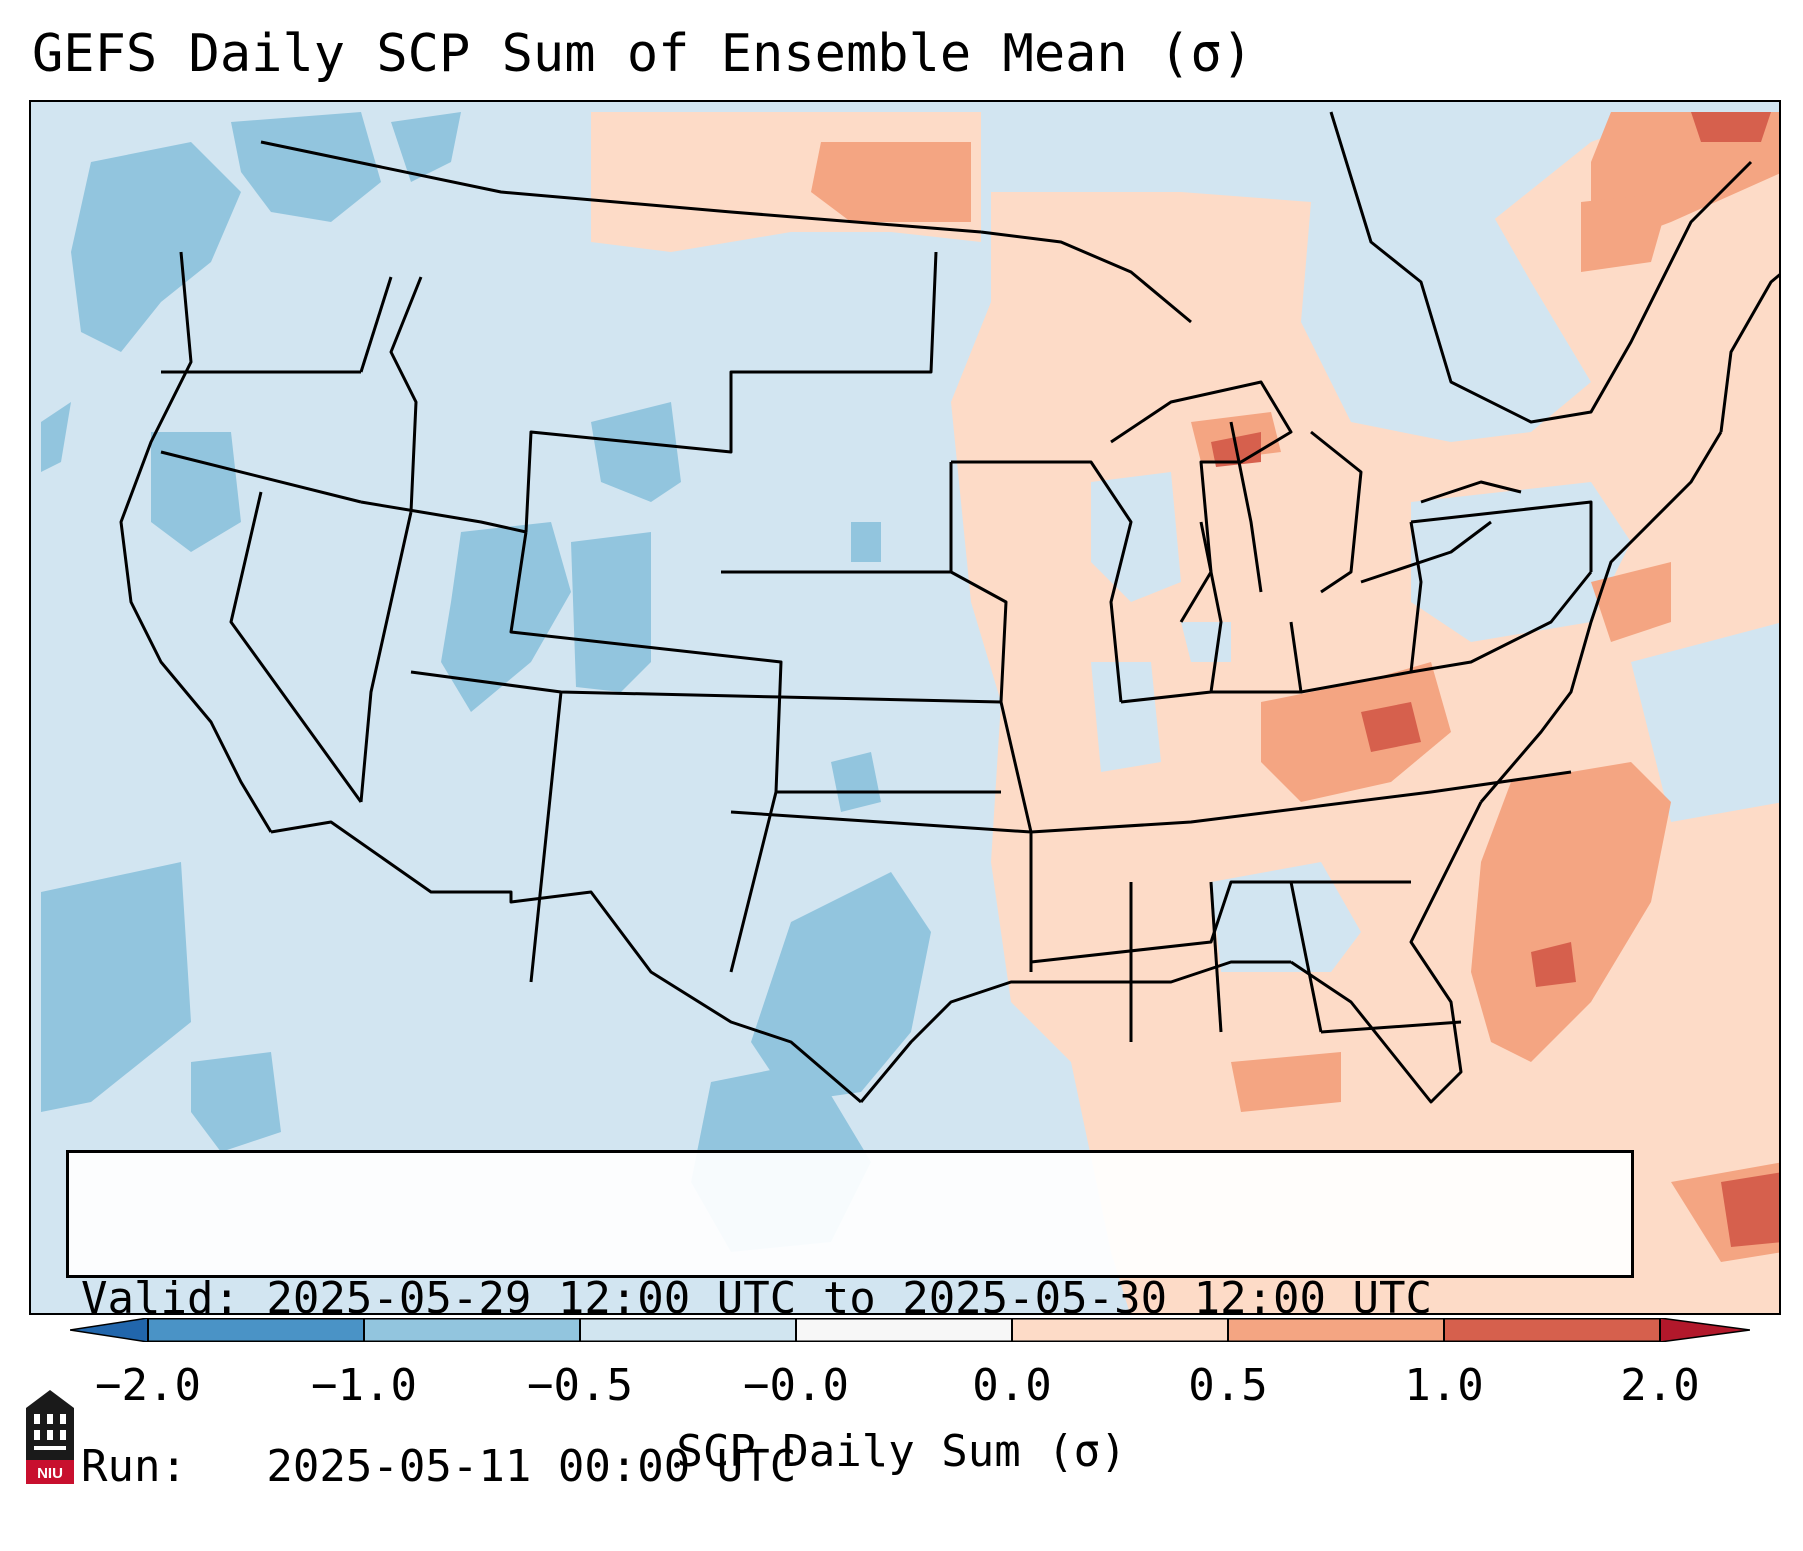  Describe the element at coordinates (1444, 1385) in the screenshot. I see `colorbar-tick-label: 1.0` at that location.